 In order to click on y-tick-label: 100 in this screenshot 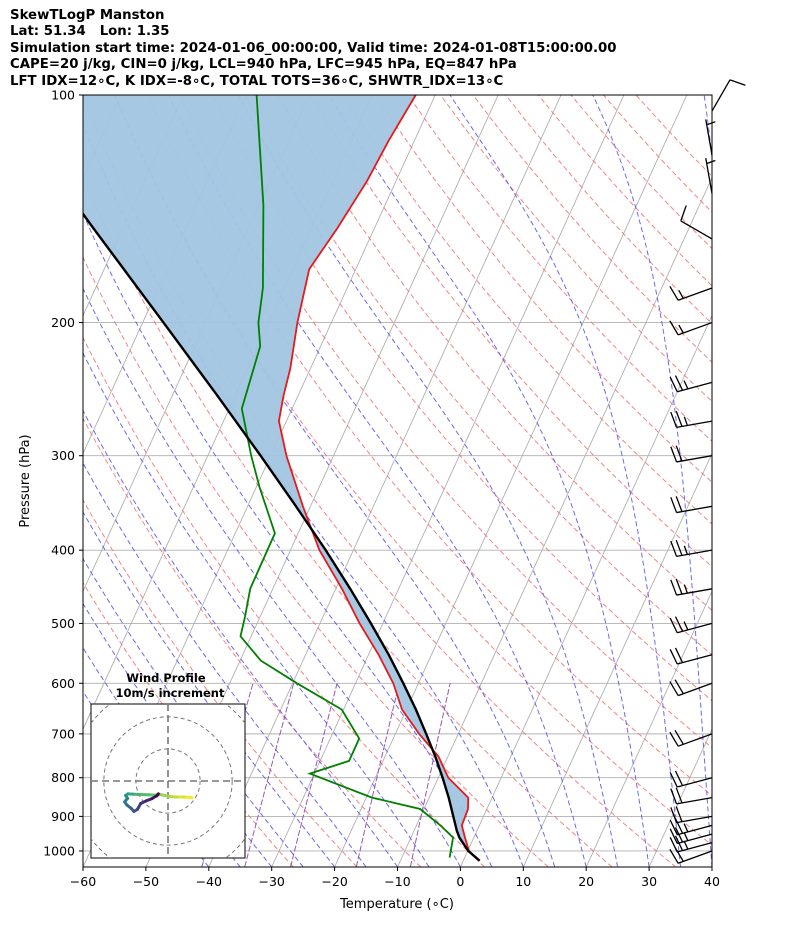, I will do `click(63, 95)`.